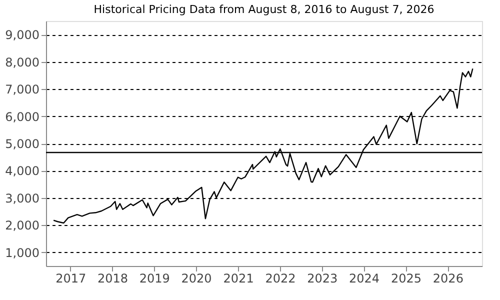 This screenshot has height=300, width=500. What do you see at coordinates (22, 62) in the screenshot?
I see `y-tick-label: 8,000` at bounding box center [22, 62].